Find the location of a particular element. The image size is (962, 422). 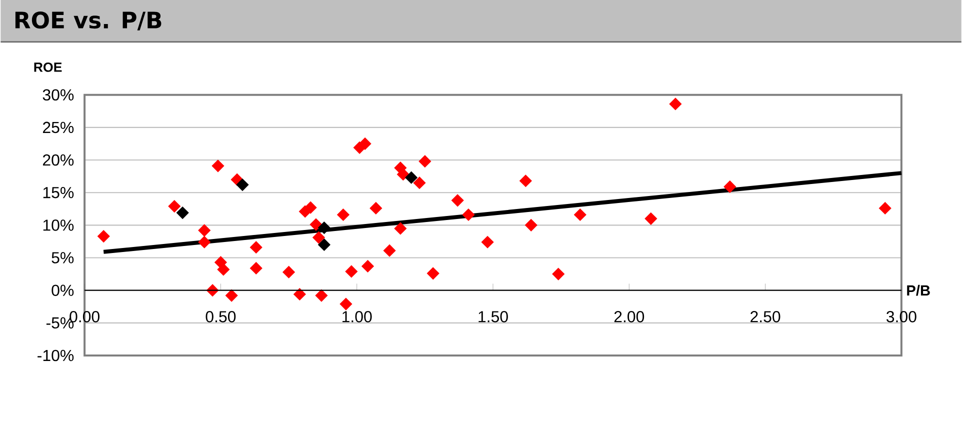

y-tick-label: 0% is located at coordinates (63, 290).